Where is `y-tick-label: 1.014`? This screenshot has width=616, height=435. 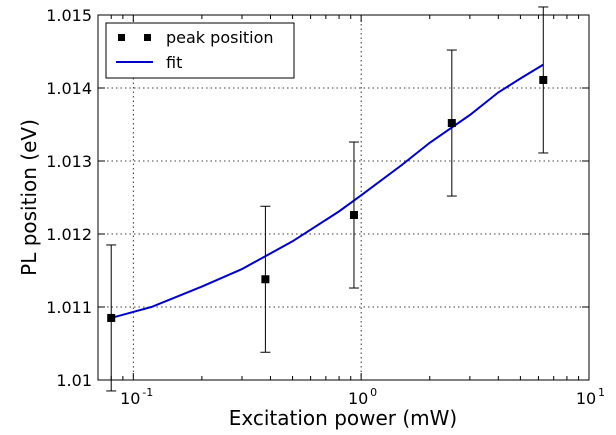 y-tick-label: 1.014 is located at coordinates (69, 88).